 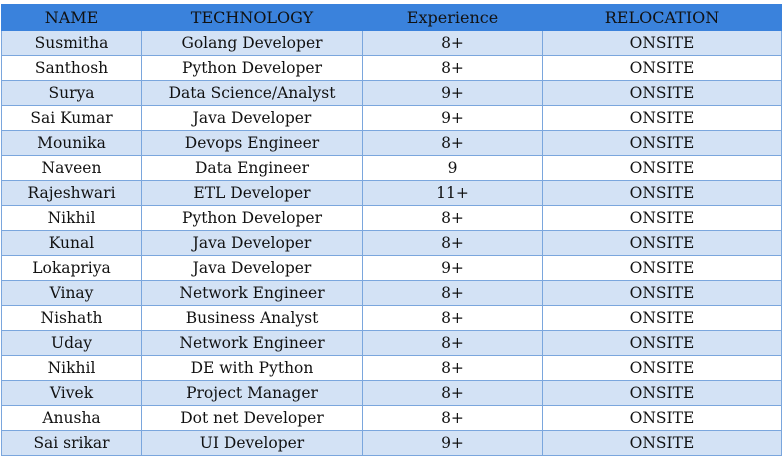 What do you see at coordinates (71, 143) in the screenshot?
I see `cell-name: Mounika` at bounding box center [71, 143].